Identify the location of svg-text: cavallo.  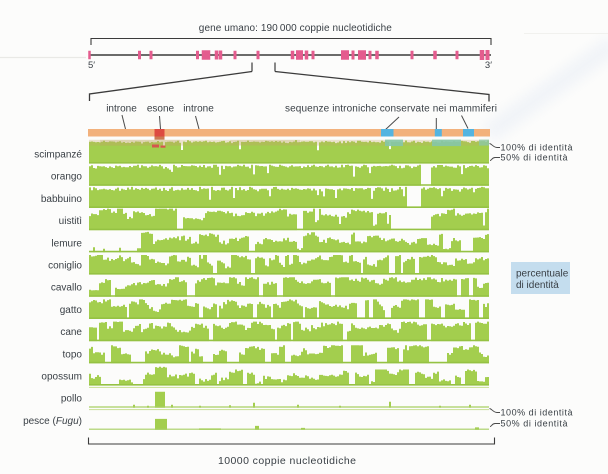
(67, 288).